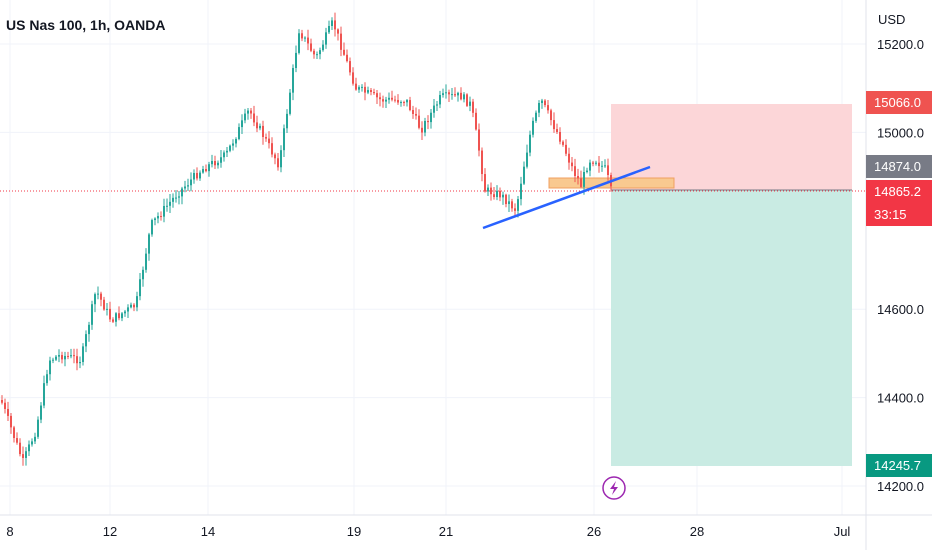 The width and height of the screenshot is (932, 550). What do you see at coordinates (900, 398) in the screenshot?
I see `price-tick-label: 14400.0` at bounding box center [900, 398].